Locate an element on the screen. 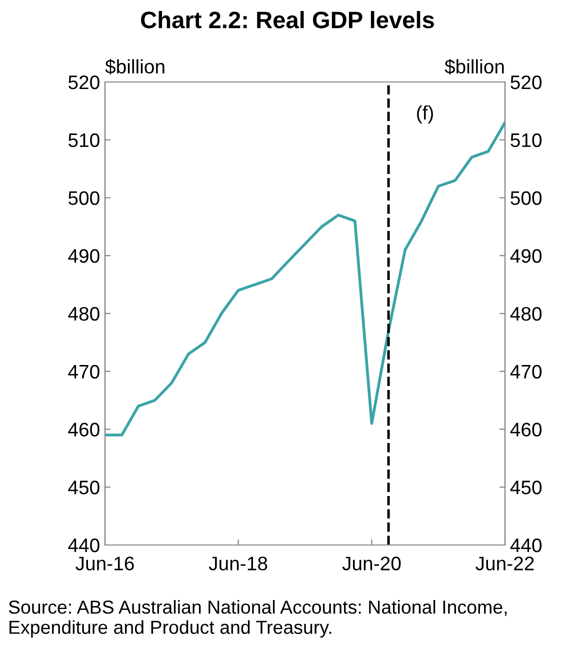 The height and width of the screenshot is (654, 575). x-tick-label: Jun-18 is located at coordinates (238, 563).